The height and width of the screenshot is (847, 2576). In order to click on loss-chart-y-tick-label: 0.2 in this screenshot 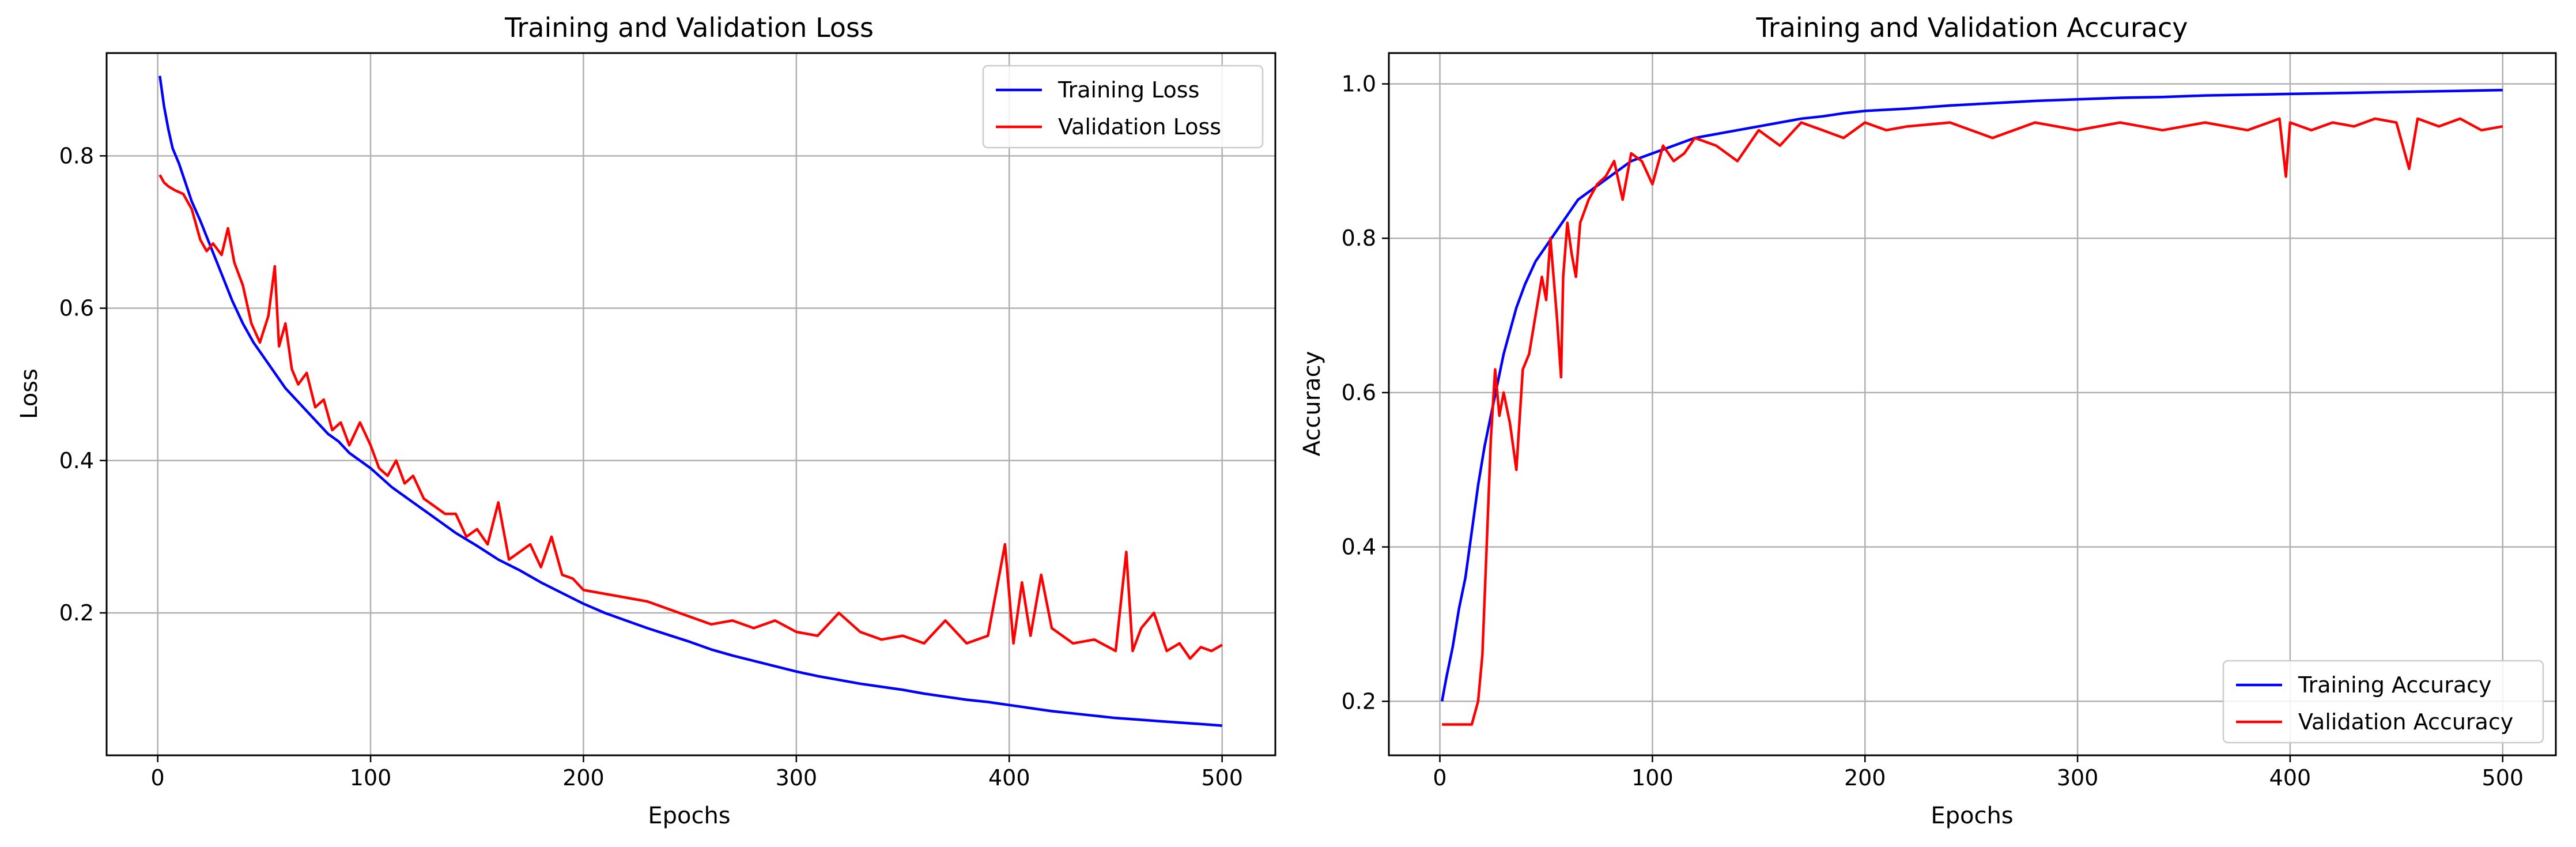, I will do `click(76, 613)`.